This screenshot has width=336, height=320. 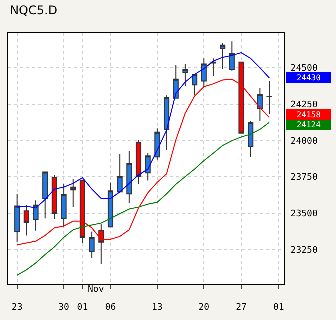 I want to click on x-tick-label: 27, so click(x=241, y=307).